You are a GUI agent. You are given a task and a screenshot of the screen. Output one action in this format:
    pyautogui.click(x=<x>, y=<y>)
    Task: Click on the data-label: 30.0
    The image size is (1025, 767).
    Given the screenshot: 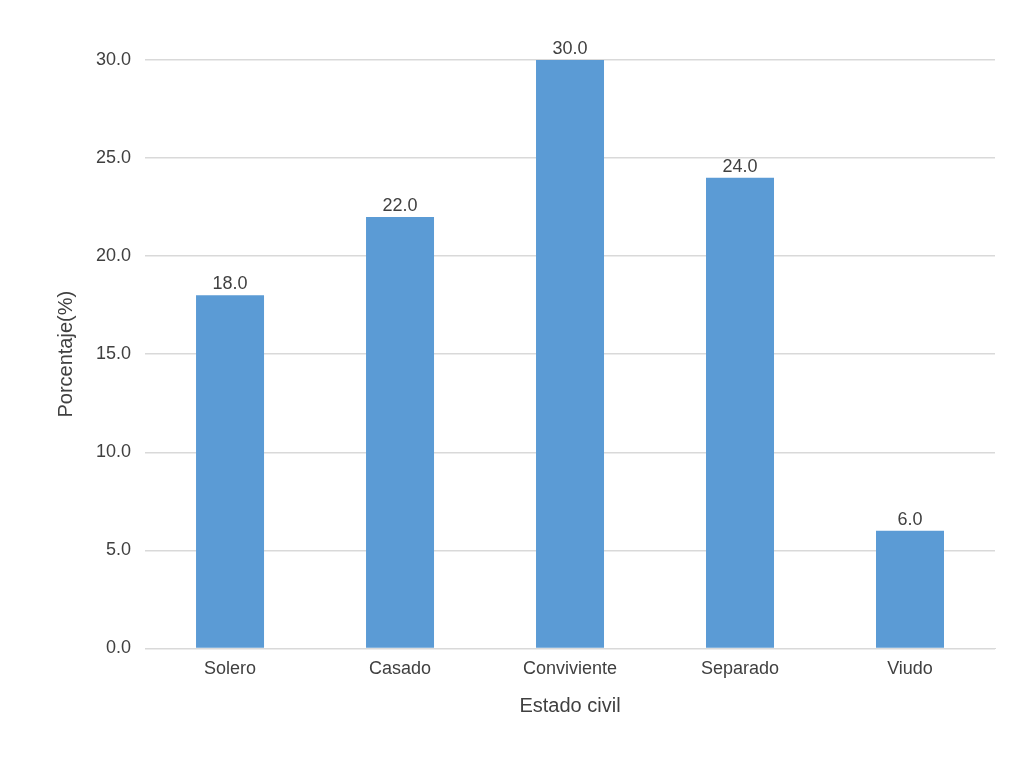 What is the action you would take?
    pyautogui.click(x=570, y=47)
    